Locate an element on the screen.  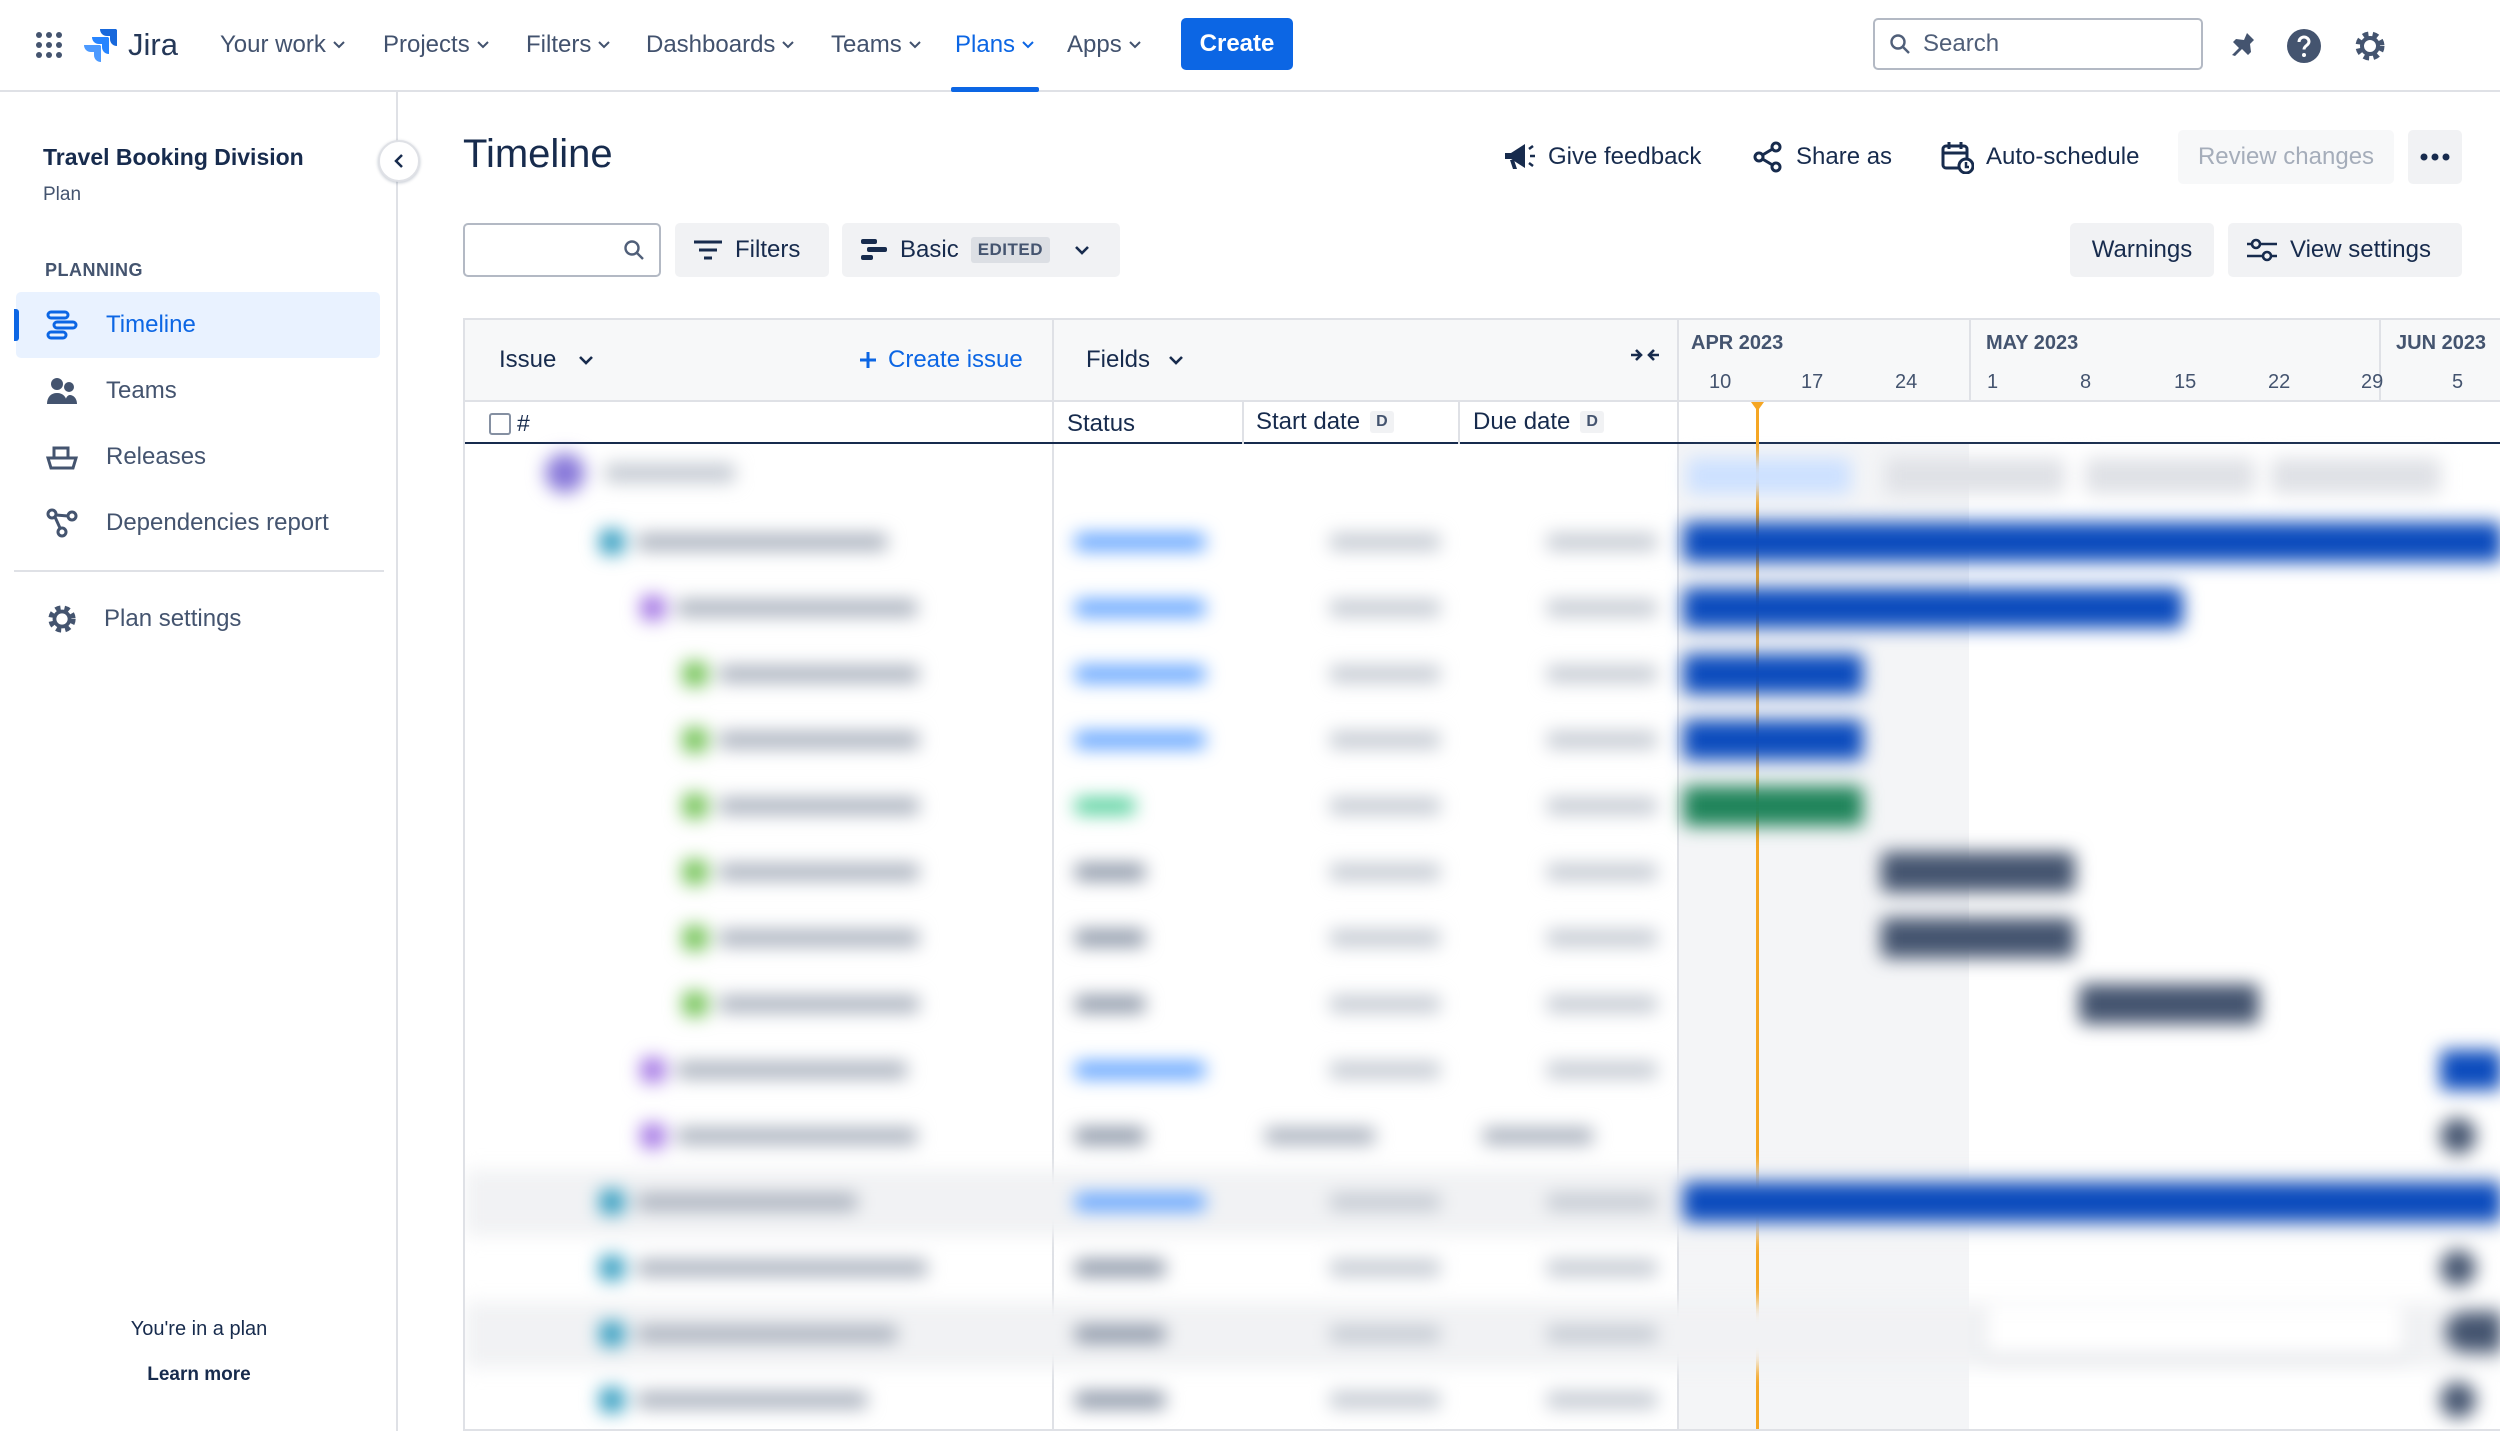
nav-plans-label: Plans is located at coordinates (985, 44).